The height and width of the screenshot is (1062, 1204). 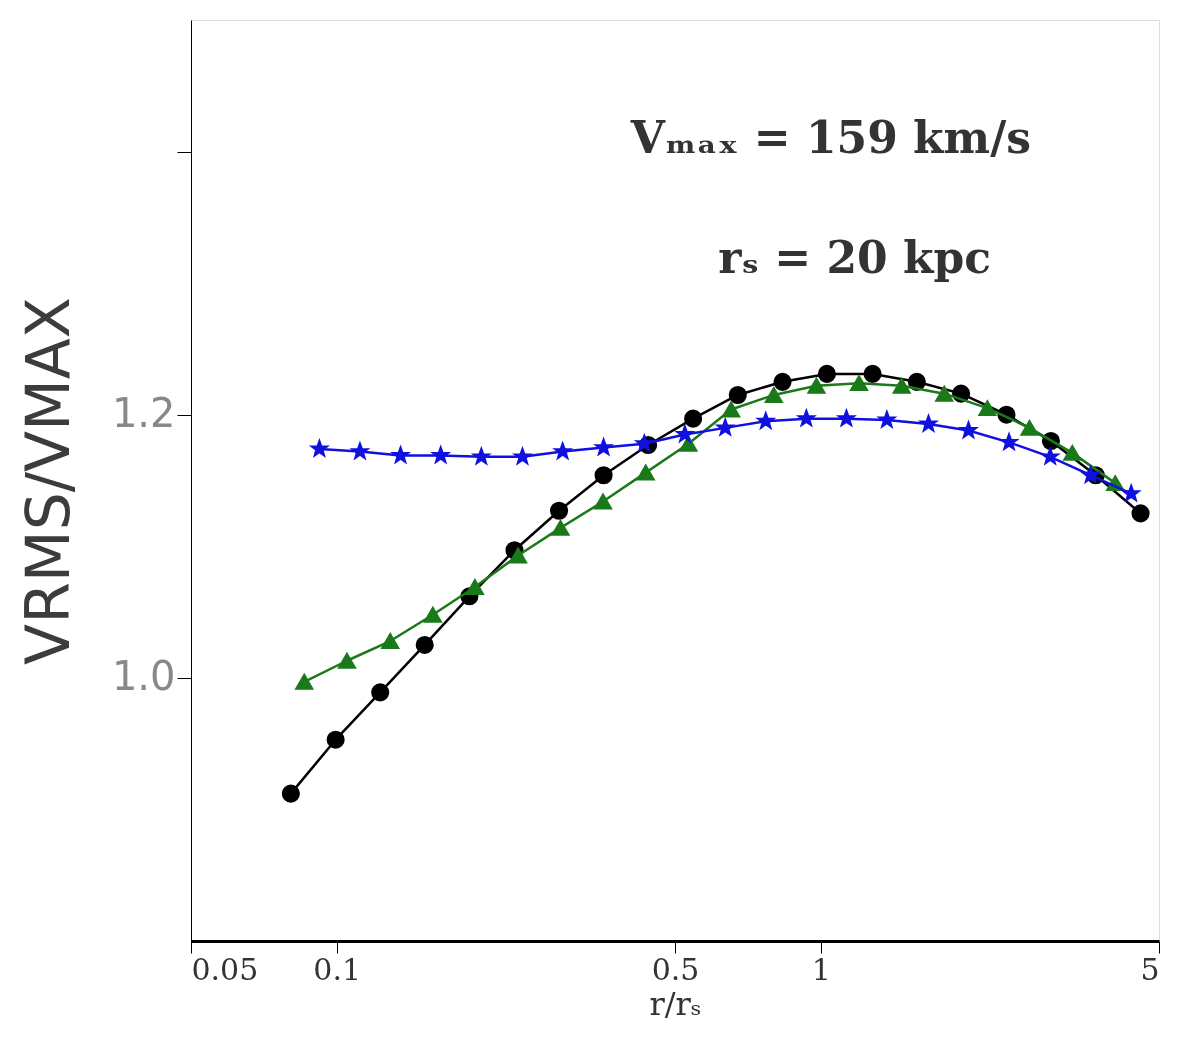 I want to click on y-tick-label: 1.0, so click(x=143, y=676).